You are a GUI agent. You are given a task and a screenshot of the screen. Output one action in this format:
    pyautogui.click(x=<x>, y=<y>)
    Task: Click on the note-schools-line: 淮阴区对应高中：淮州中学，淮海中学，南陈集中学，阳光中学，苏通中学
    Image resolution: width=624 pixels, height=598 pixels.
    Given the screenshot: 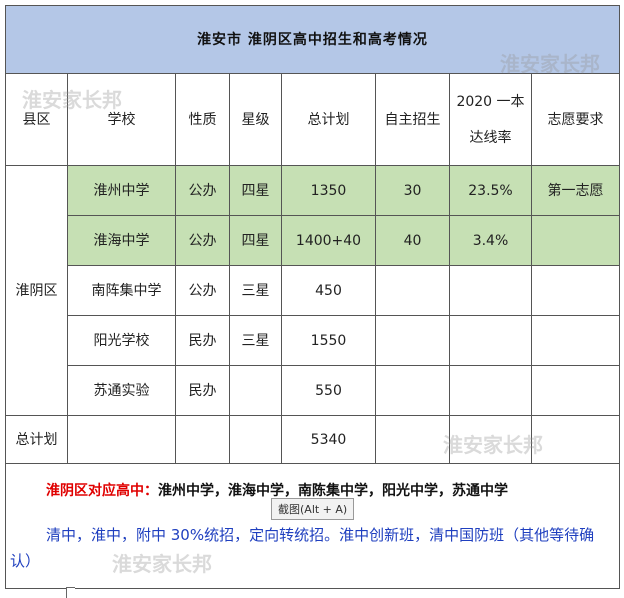 What is the action you would take?
    pyautogui.click(x=277, y=491)
    